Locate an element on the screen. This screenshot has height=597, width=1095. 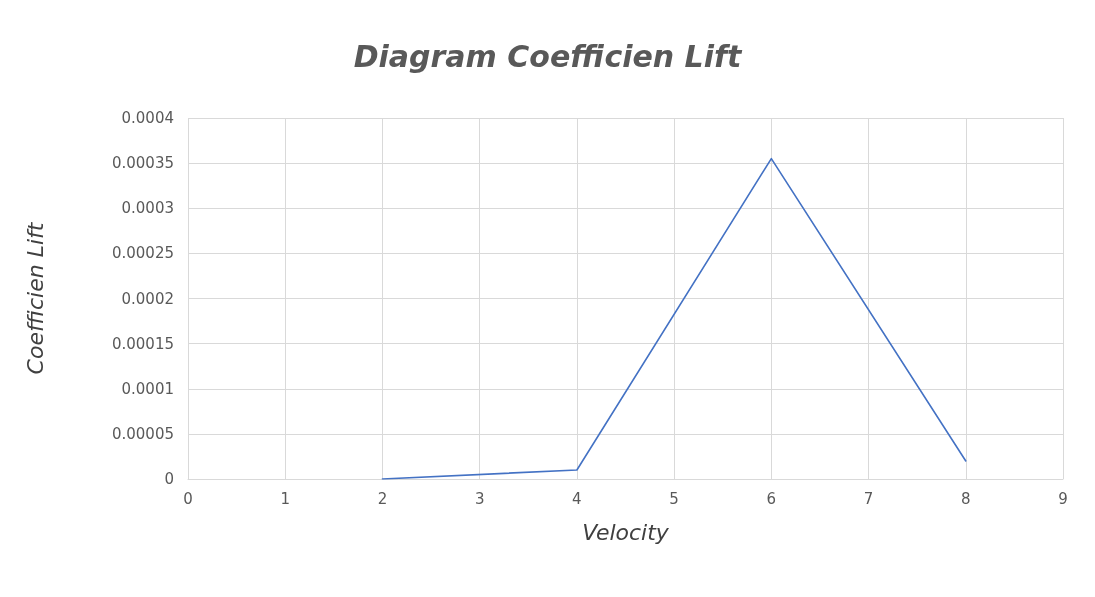
x-tick-label: 5 is located at coordinates (674, 498).